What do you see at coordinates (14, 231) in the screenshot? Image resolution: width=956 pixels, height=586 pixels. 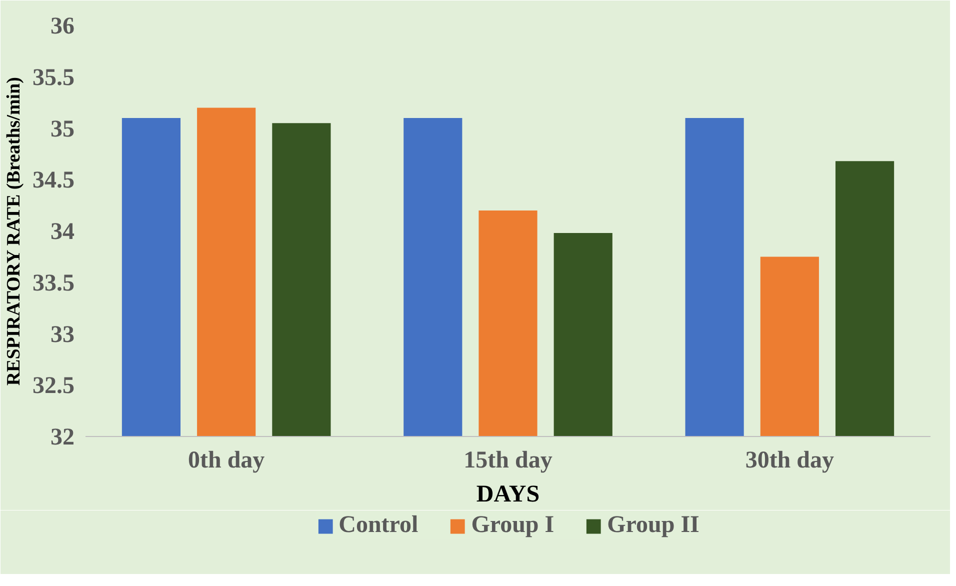 I see `y-axis-title: RESPIRATORY RATE (Breaths/min)` at bounding box center [14, 231].